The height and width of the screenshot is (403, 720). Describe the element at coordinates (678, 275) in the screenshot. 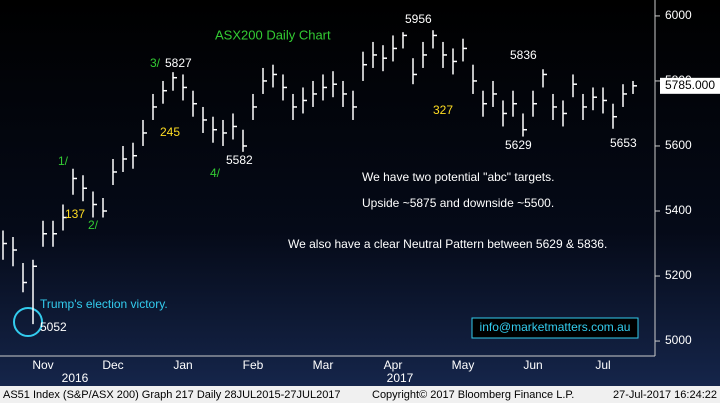

I see `y-tick-label: 5200` at that location.